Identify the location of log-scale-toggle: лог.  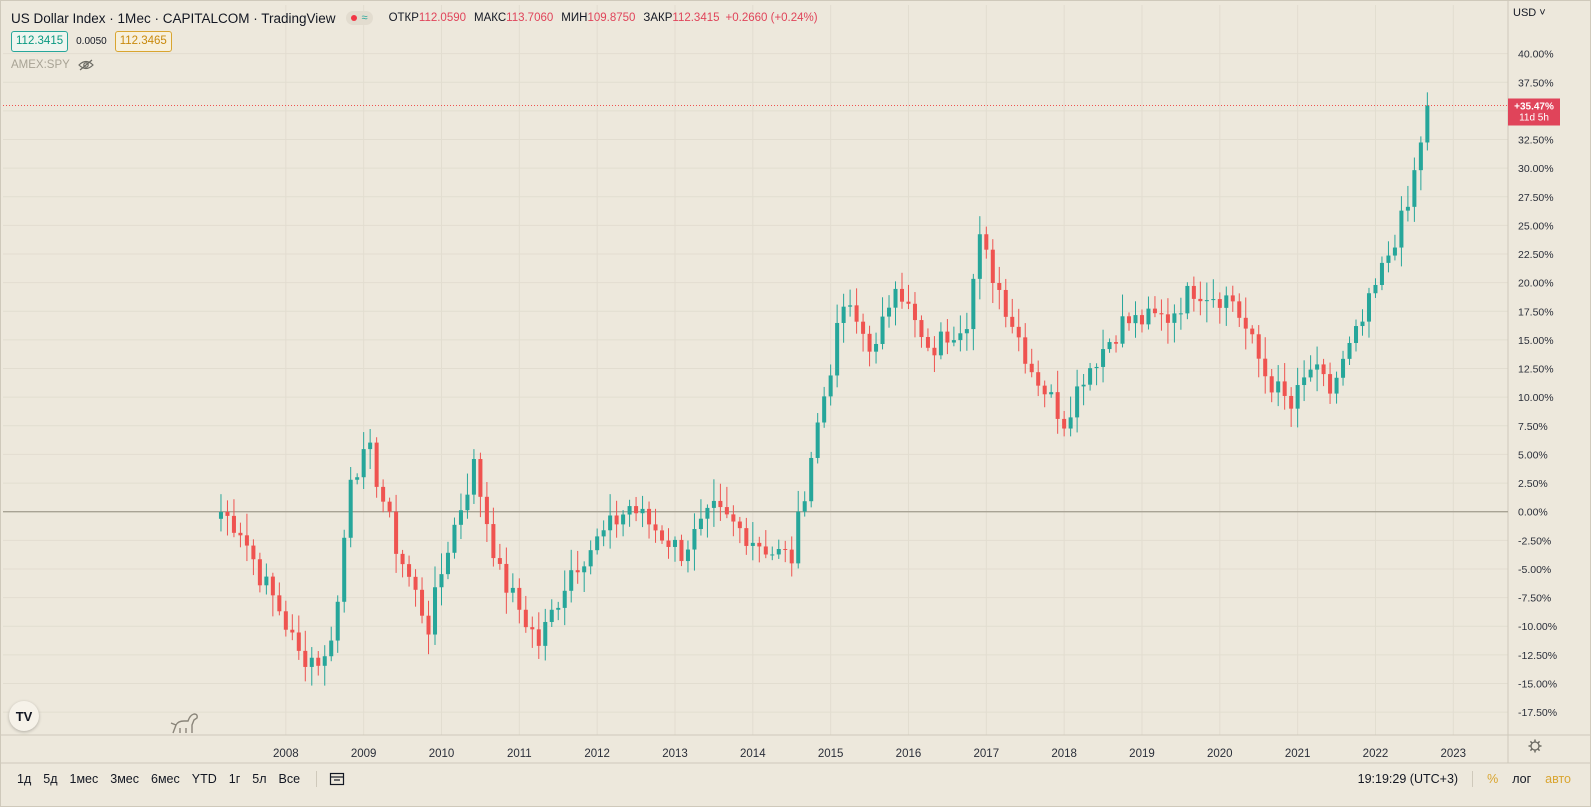
(1522, 779).